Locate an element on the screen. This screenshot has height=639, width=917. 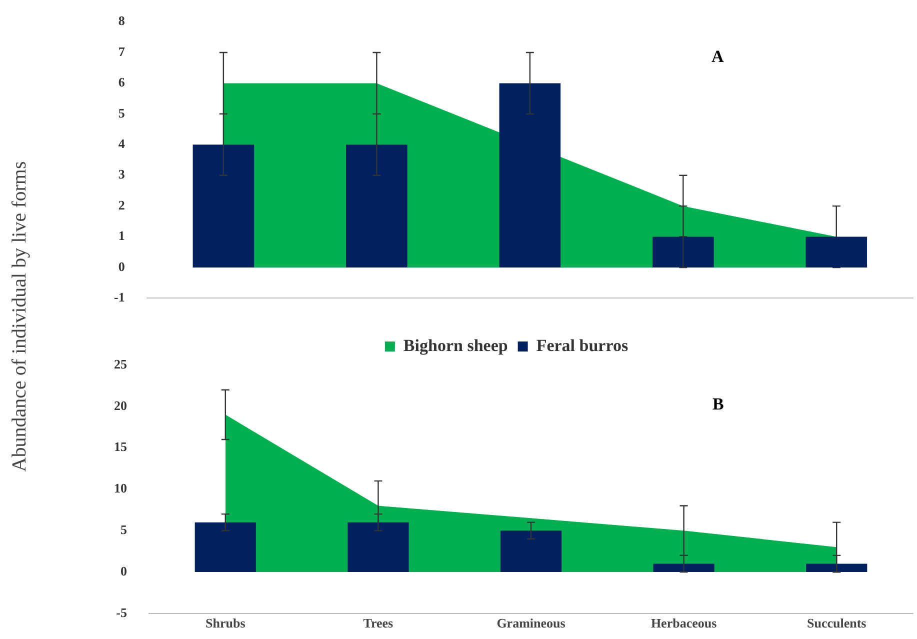
y-axis-title: Abundance of individual by live forms is located at coordinates (20, 317).